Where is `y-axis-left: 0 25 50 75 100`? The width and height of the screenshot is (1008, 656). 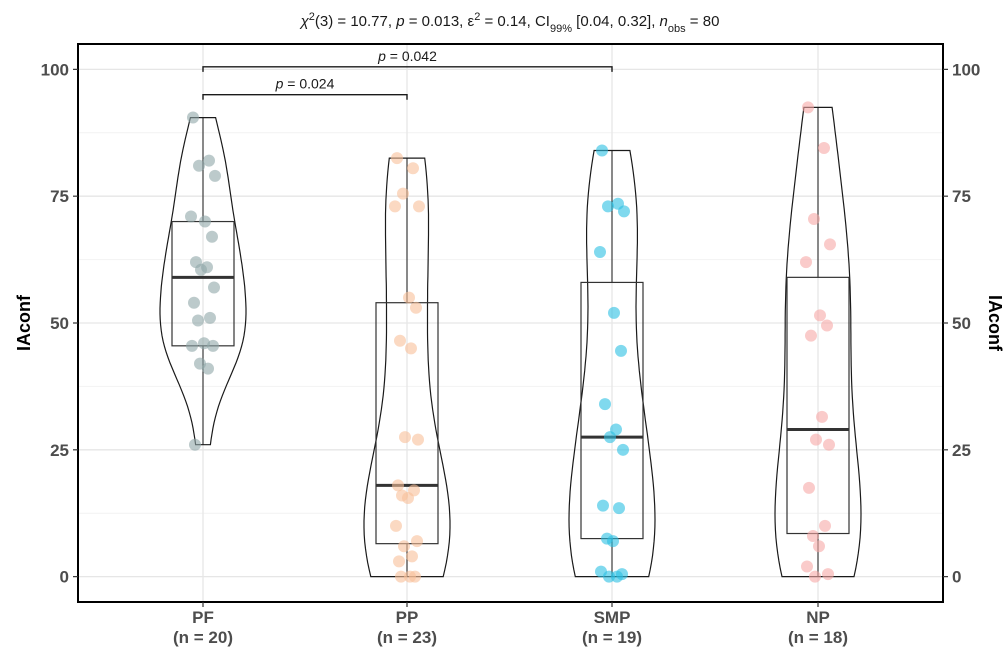 y-axis-left: 0 25 50 75 100 is located at coordinates (59, 323).